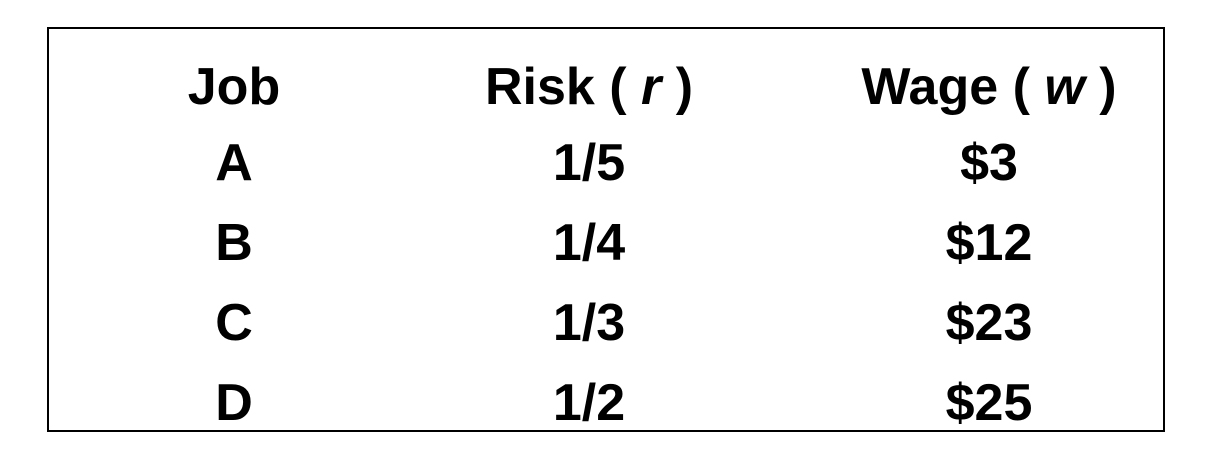 This screenshot has height=451, width=1218. Describe the element at coordinates (989, 323) in the screenshot. I see `cell-wage: $23` at that location.